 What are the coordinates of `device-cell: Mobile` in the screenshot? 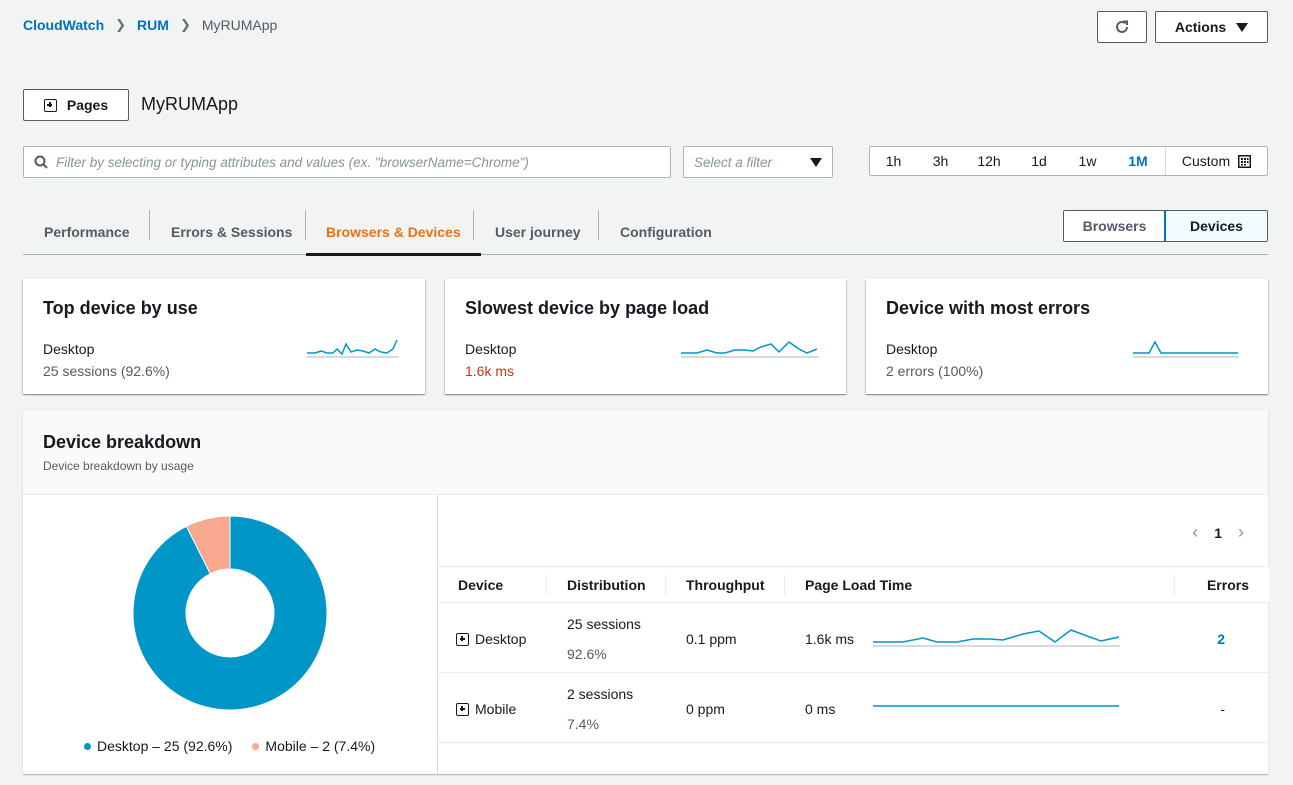 It's located at (486, 709).